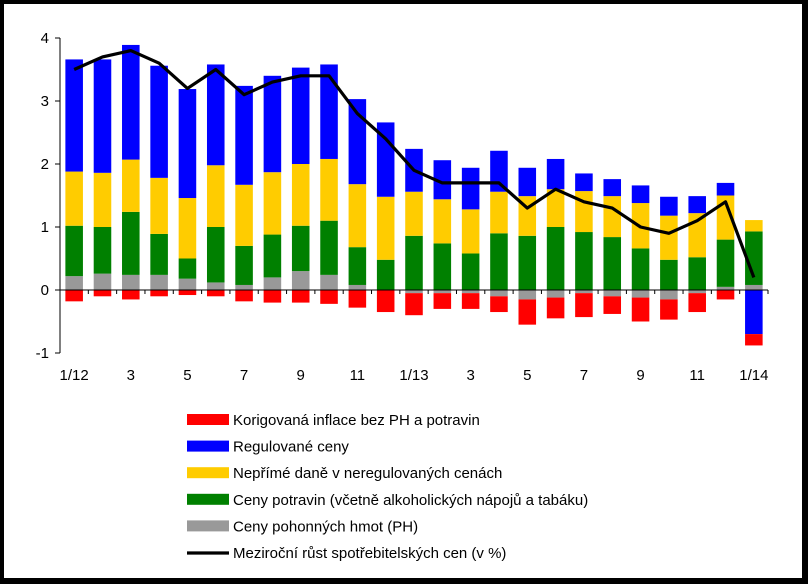 This screenshot has height=584, width=808. What do you see at coordinates (291, 447) in the screenshot?
I see `legend-label-1: Regulované ceny` at bounding box center [291, 447].